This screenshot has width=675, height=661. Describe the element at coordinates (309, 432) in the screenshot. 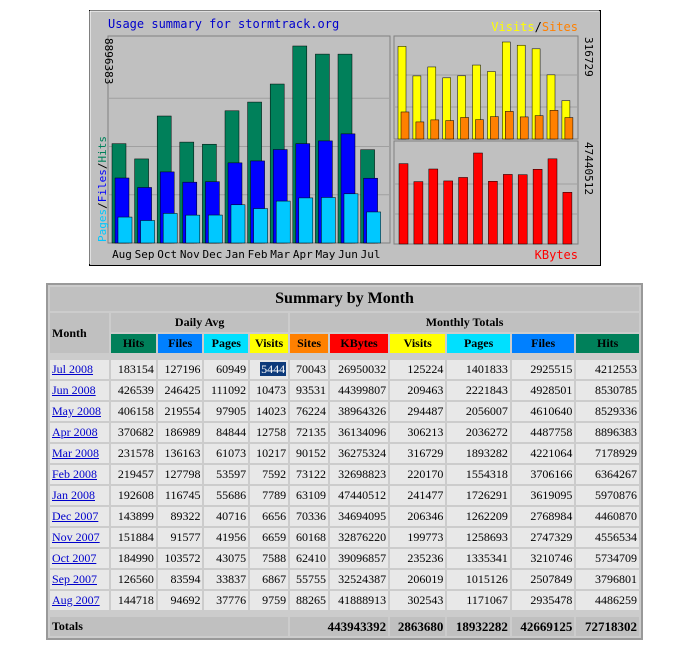

I see `value-cell: 72135` at that location.